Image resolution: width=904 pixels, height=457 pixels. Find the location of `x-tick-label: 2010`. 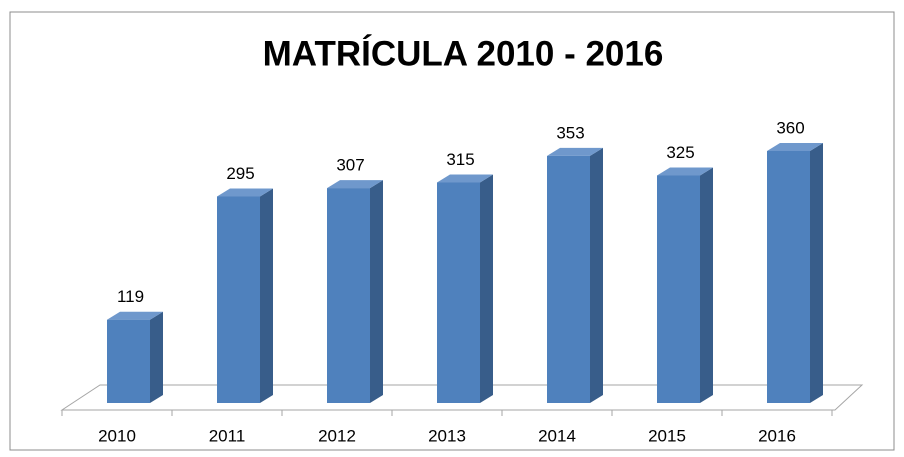

x-tick-label: 2010 is located at coordinates (117, 435).